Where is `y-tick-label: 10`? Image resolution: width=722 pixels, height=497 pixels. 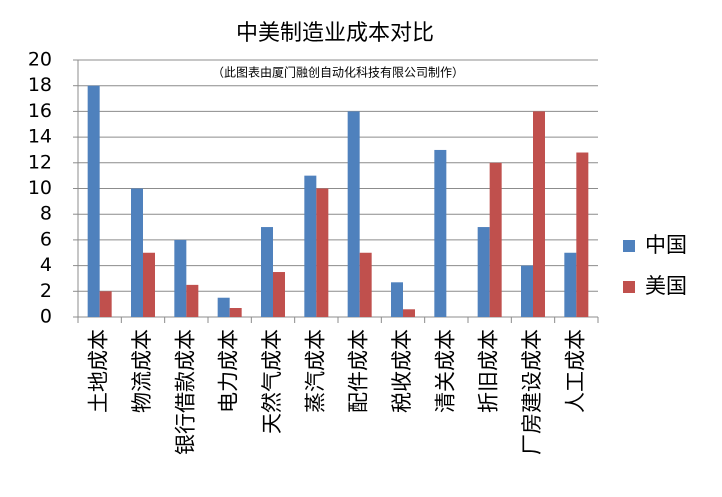
y-tick-label: 10 is located at coordinates (40, 188).